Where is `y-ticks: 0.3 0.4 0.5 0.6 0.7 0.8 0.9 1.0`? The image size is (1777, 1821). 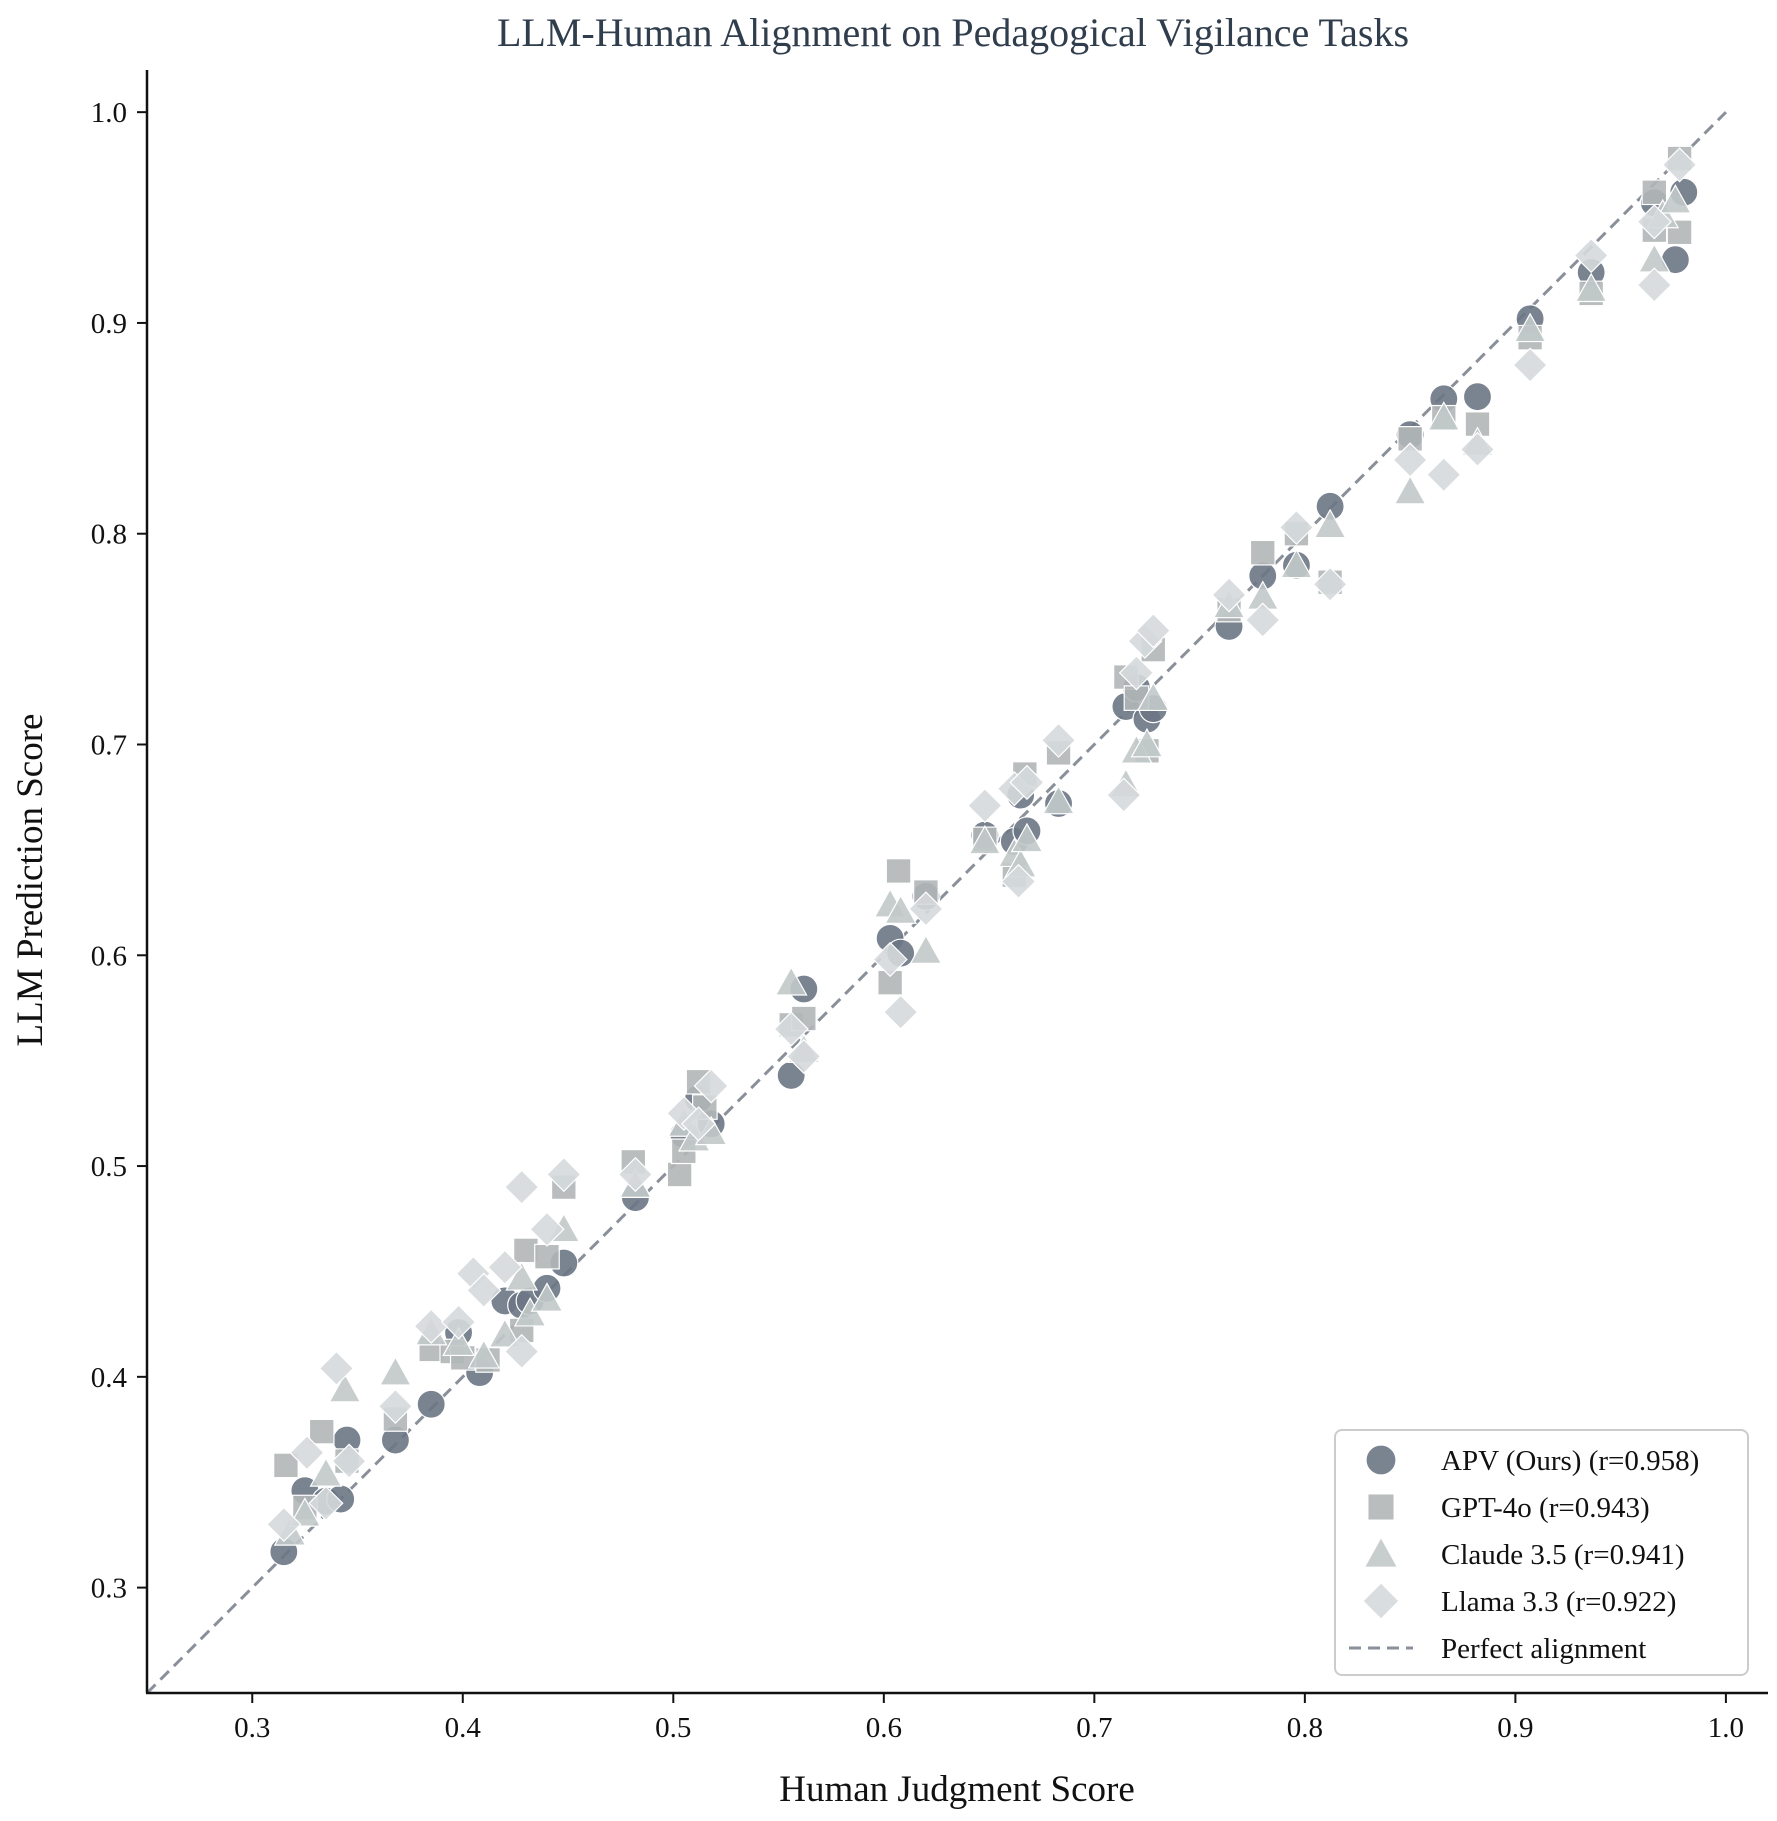
y-ticks: 0.3 0.4 0.5 0.6 0.7 0.8 0.9 1.0 is located at coordinates (119, 851).